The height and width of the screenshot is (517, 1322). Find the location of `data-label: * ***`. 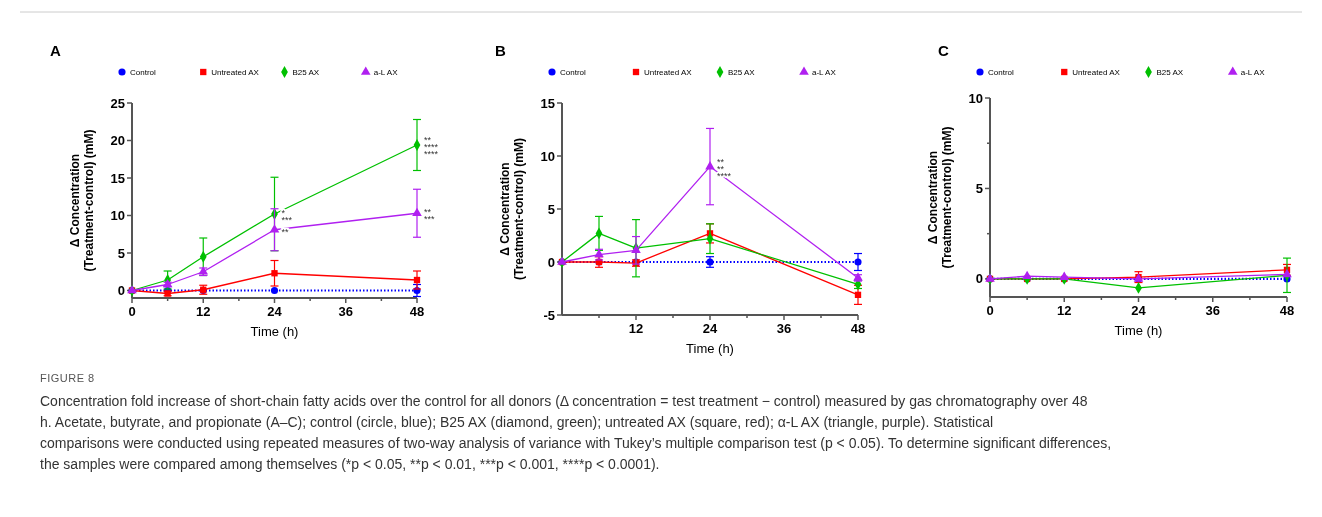

data-label: * *** is located at coordinates (287, 216).